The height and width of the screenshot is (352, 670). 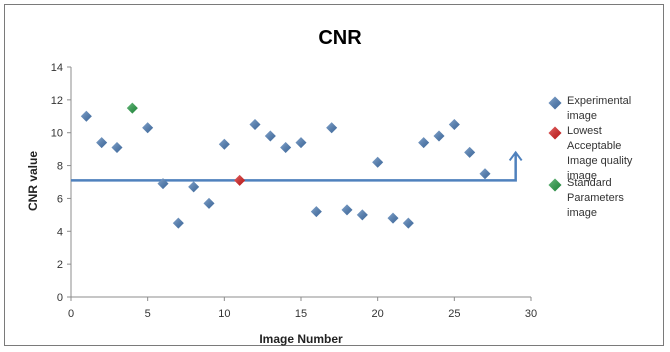 What do you see at coordinates (589, 183) in the screenshot?
I see `legend-label: Standard` at bounding box center [589, 183].